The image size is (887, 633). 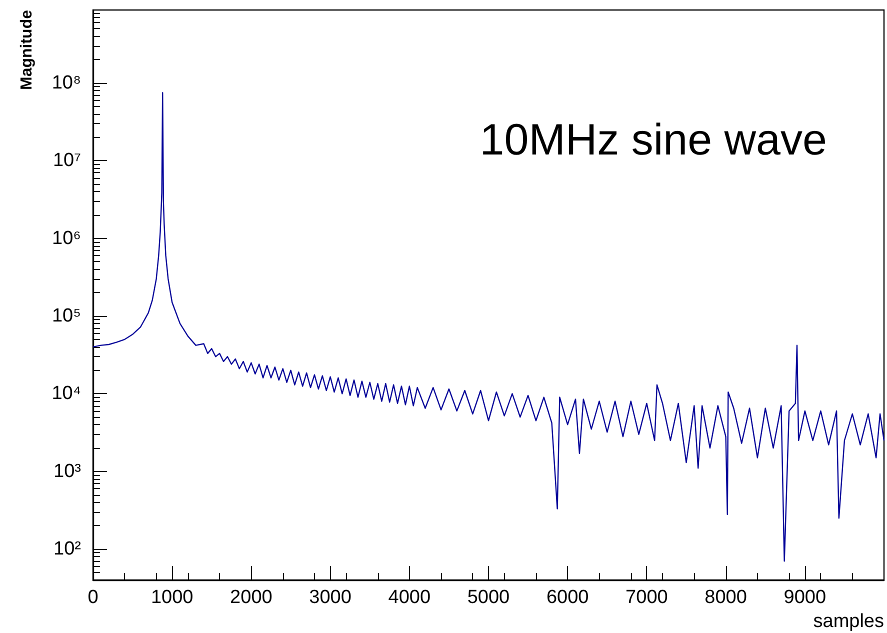 I want to click on y-tick-label: 10⁶, so click(x=66, y=238).